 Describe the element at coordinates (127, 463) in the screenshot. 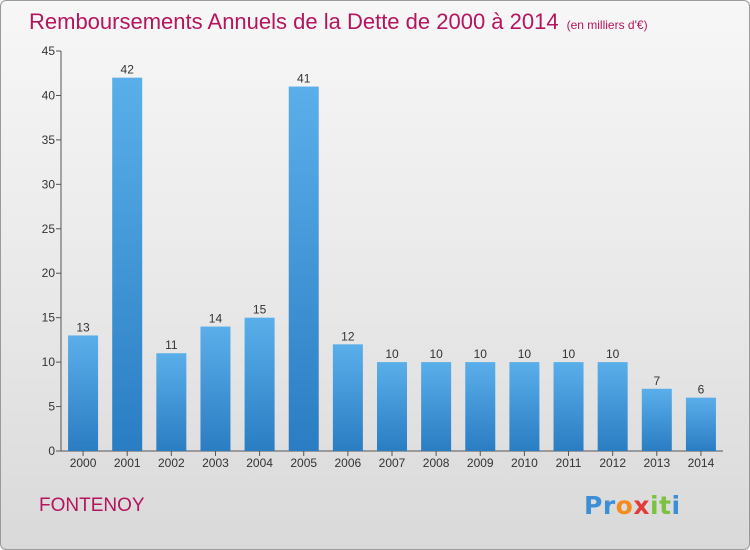

I see `x-tick-label: 2001` at that location.